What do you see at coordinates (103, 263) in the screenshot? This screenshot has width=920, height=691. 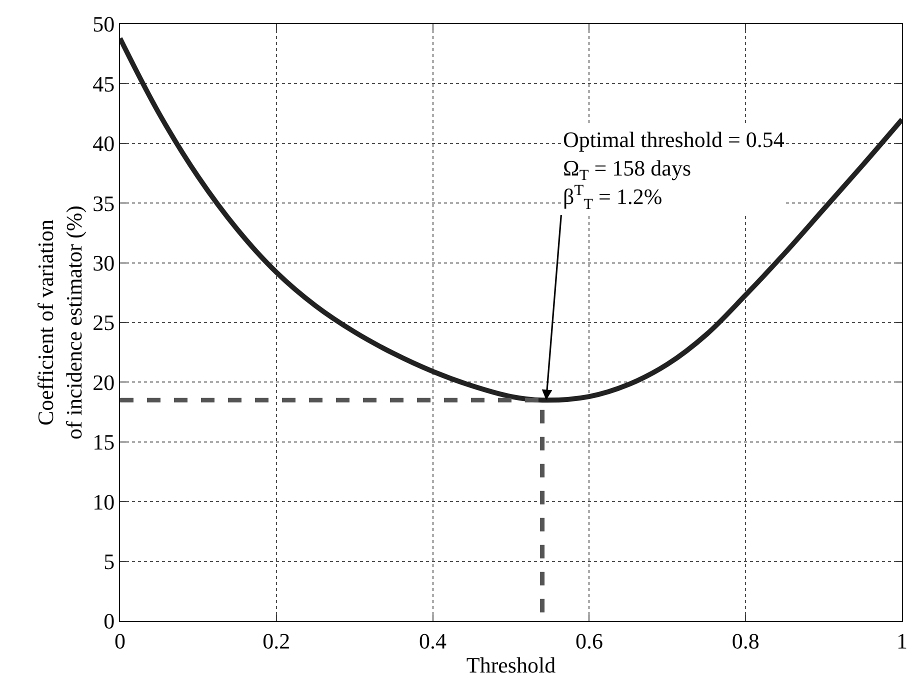 I see `y-tick-label: 30` at bounding box center [103, 263].